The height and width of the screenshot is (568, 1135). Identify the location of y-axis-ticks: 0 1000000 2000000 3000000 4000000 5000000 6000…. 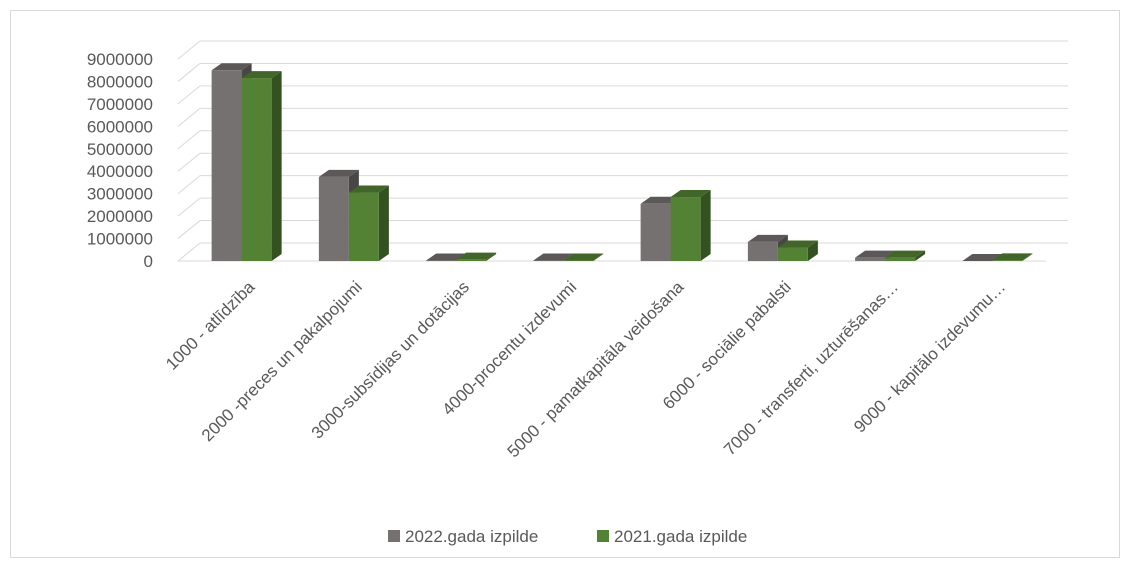
(120, 160).